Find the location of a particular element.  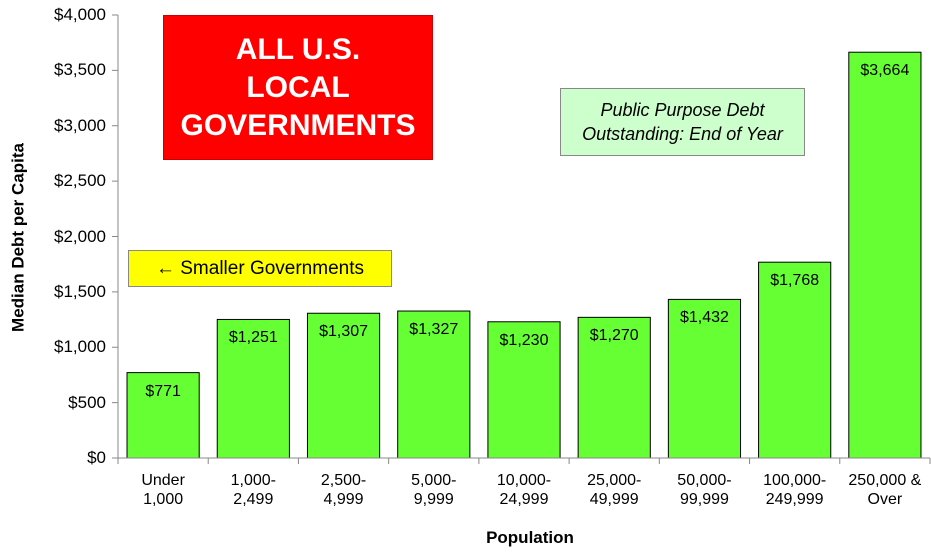

value-label: $1,307 is located at coordinates (344, 332).